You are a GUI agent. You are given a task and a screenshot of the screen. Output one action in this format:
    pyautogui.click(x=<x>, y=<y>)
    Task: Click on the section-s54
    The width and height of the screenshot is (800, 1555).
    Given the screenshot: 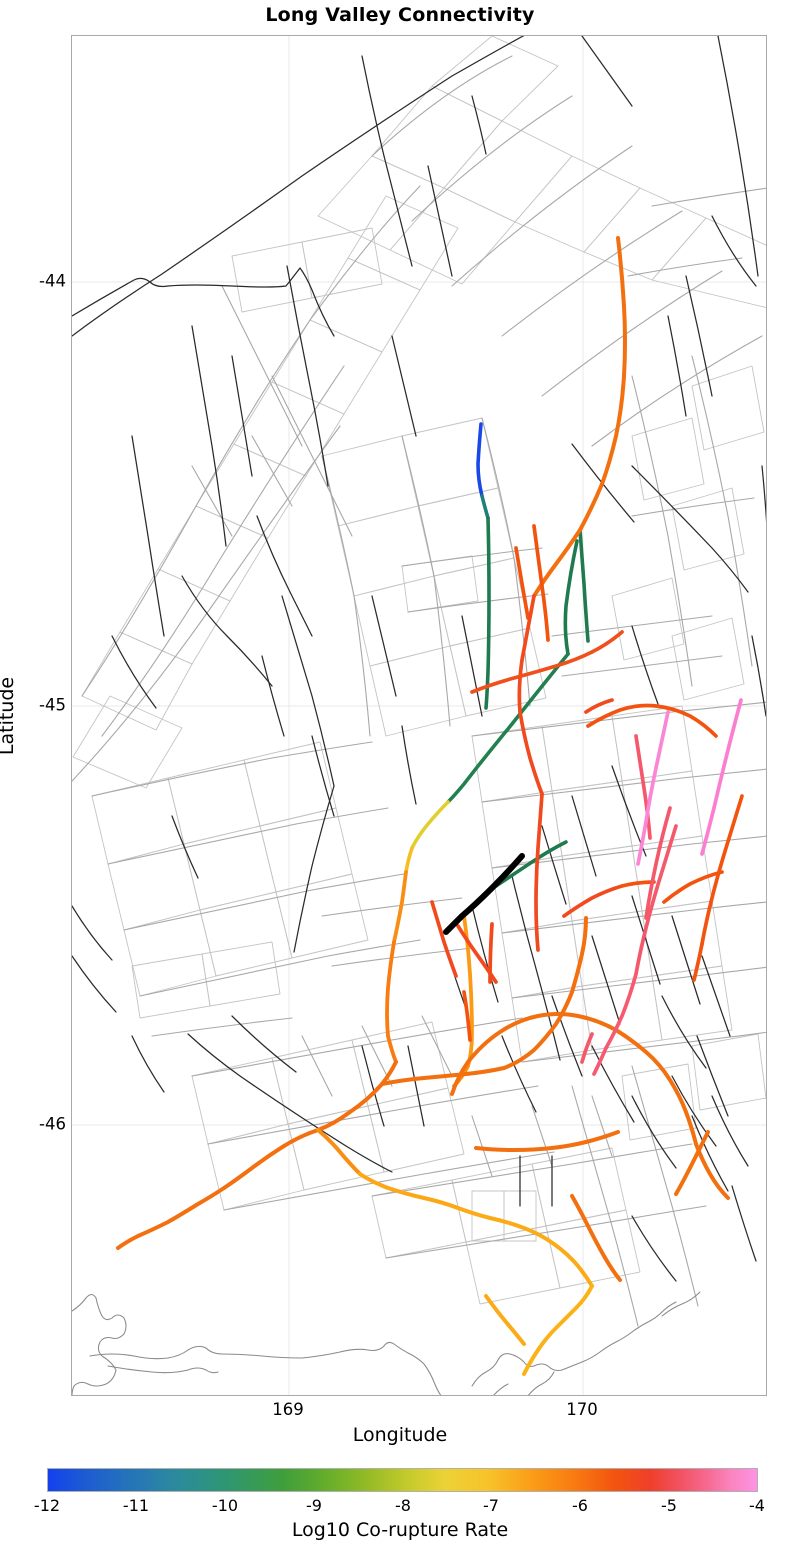 What is the action you would take?
    pyautogui.click(x=643, y=787)
    